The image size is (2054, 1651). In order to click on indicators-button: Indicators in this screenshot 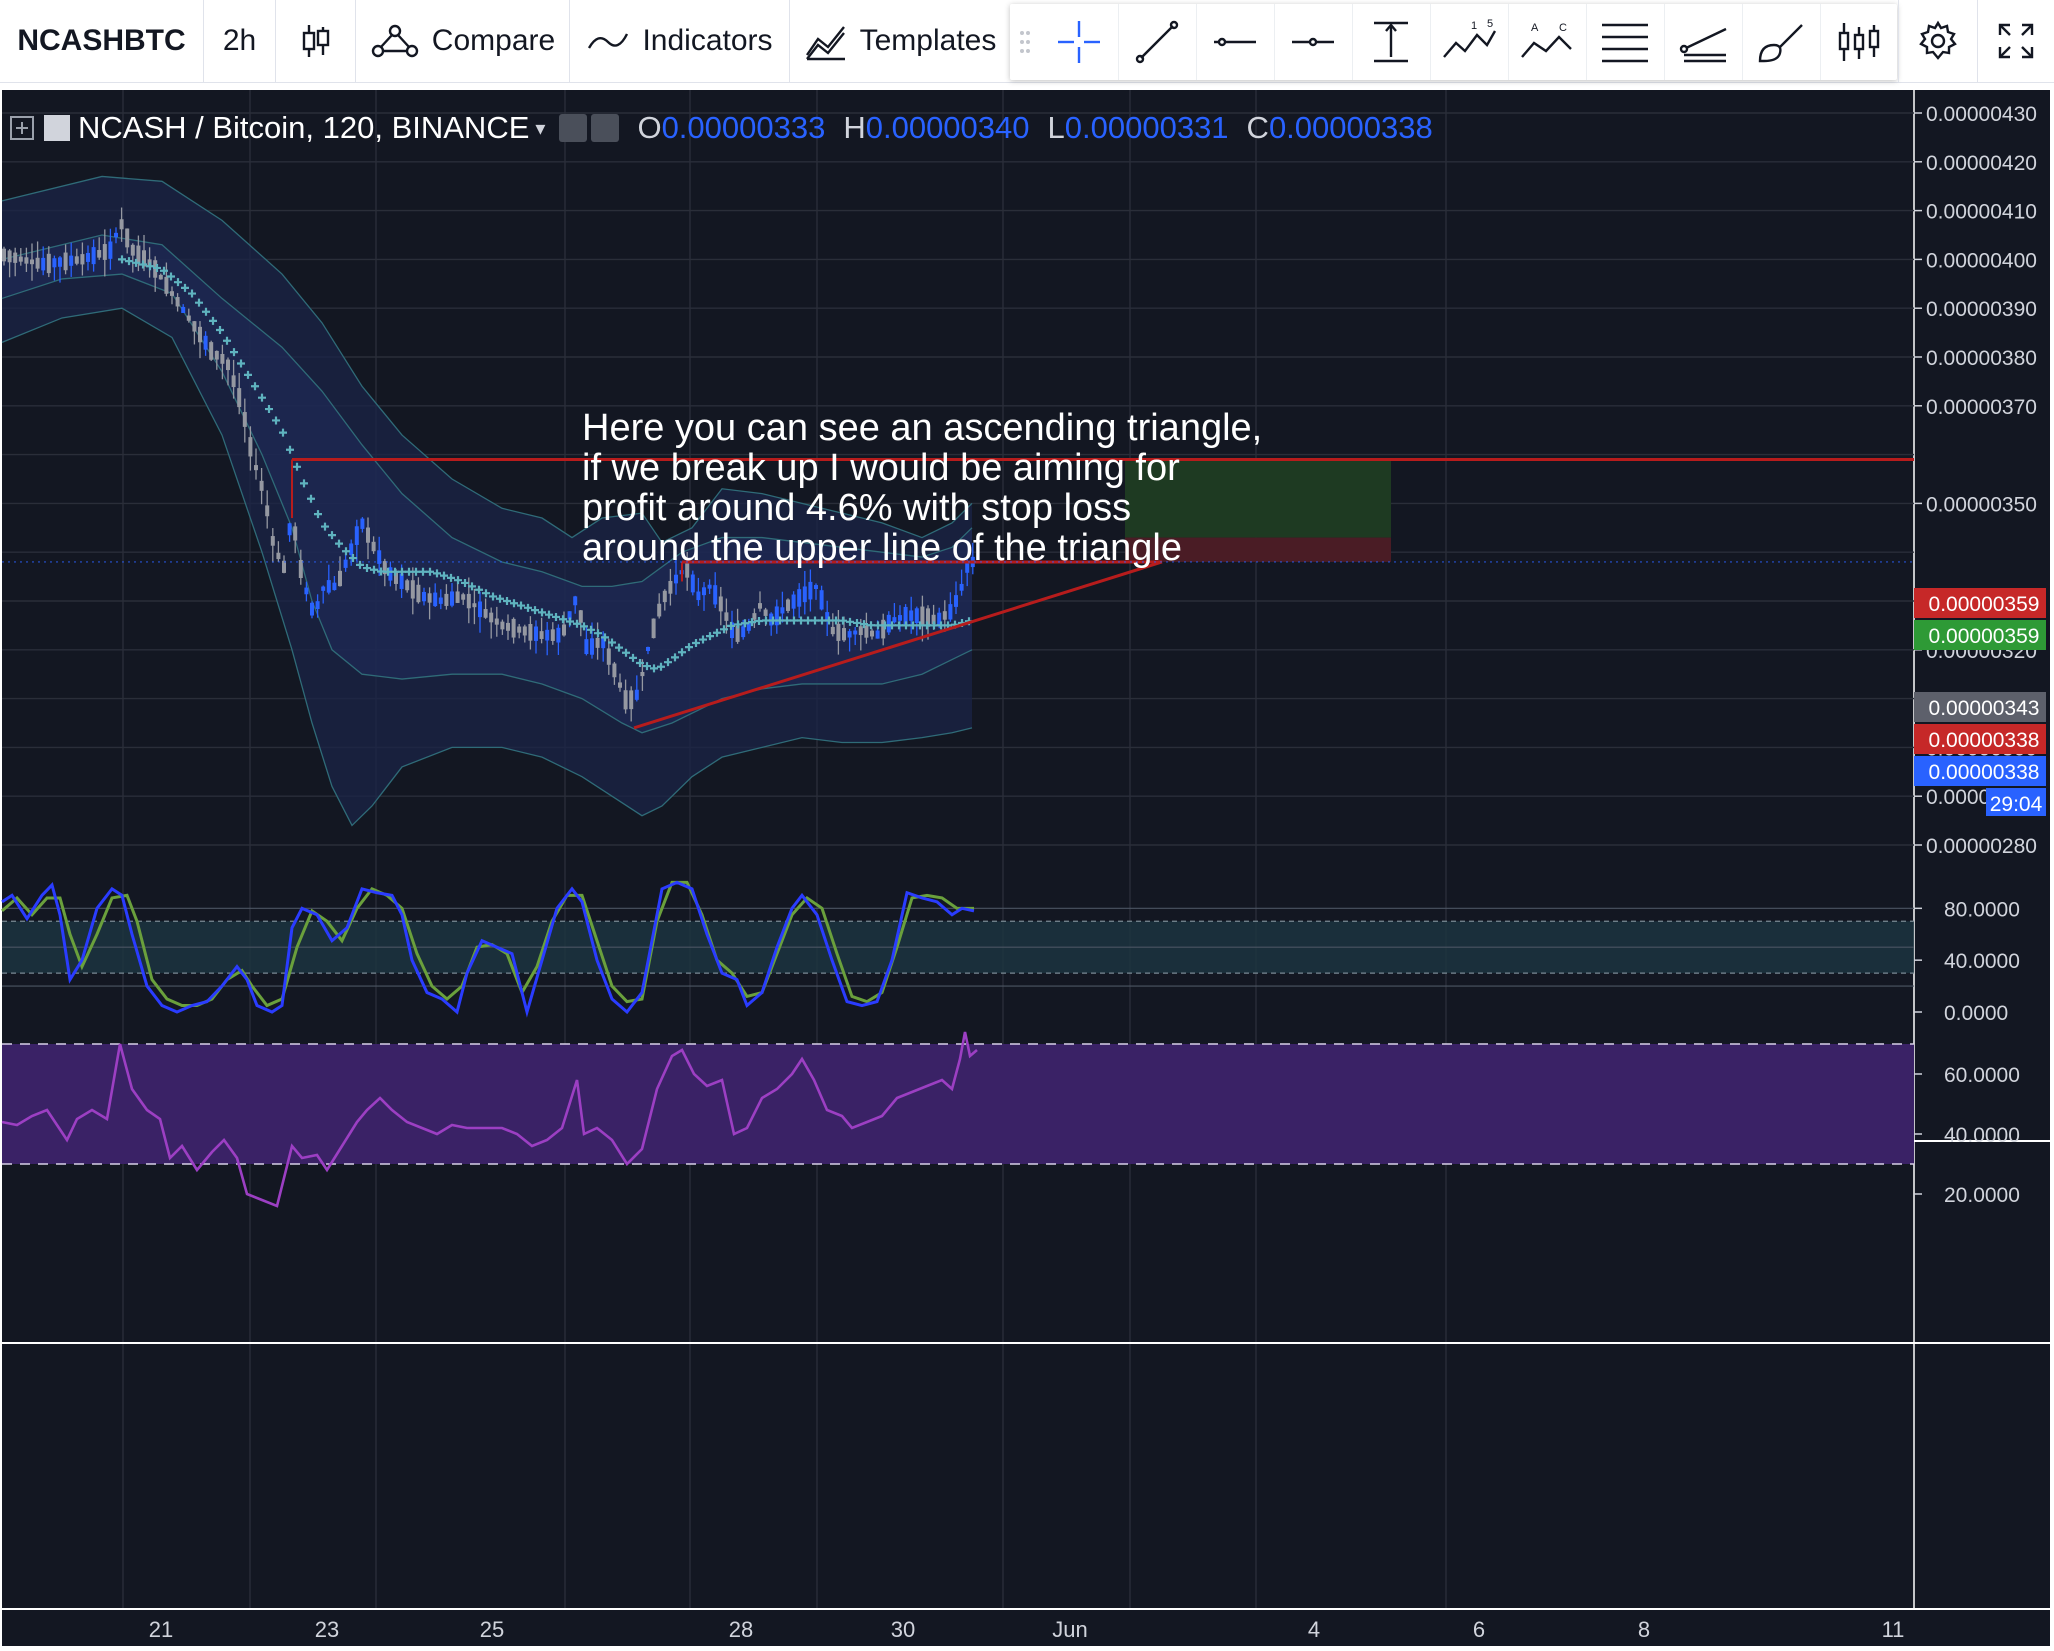, I will do `click(680, 41)`.